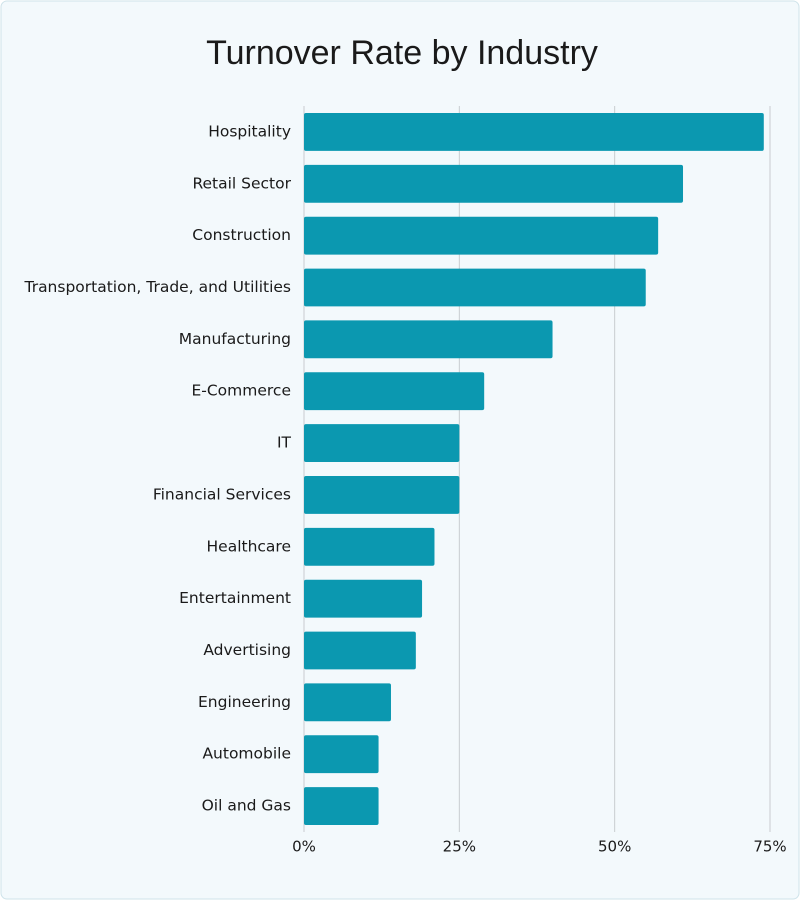 Image resolution: width=800 pixels, height=904 pixels. What do you see at coordinates (249, 546) in the screenshot?
I see `y-tick-label: Healthcare` at bounding box center [249, 546].